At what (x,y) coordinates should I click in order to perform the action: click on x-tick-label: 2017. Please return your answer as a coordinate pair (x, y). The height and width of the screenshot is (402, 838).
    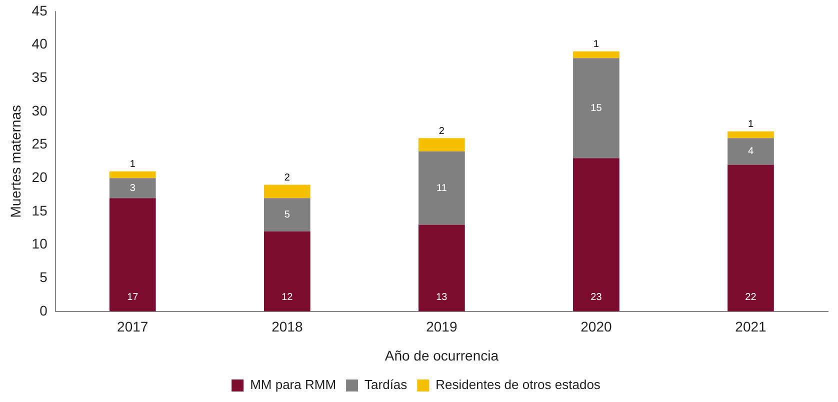
    Looking at the image, I should click on (132, 326).